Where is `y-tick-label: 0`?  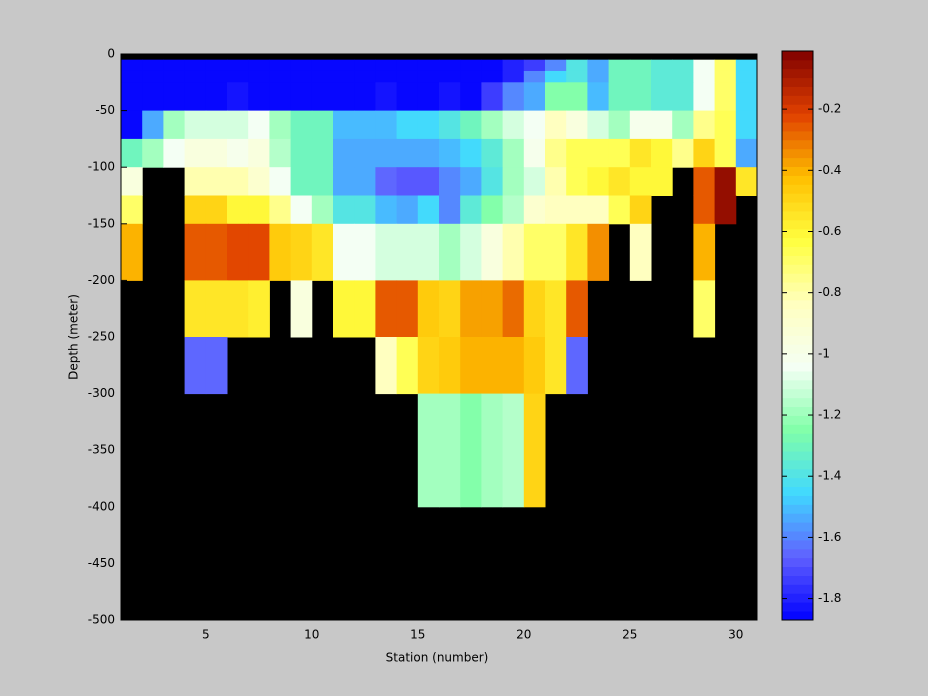 y-tick-label: 0 is located at coordinates (111, 54).